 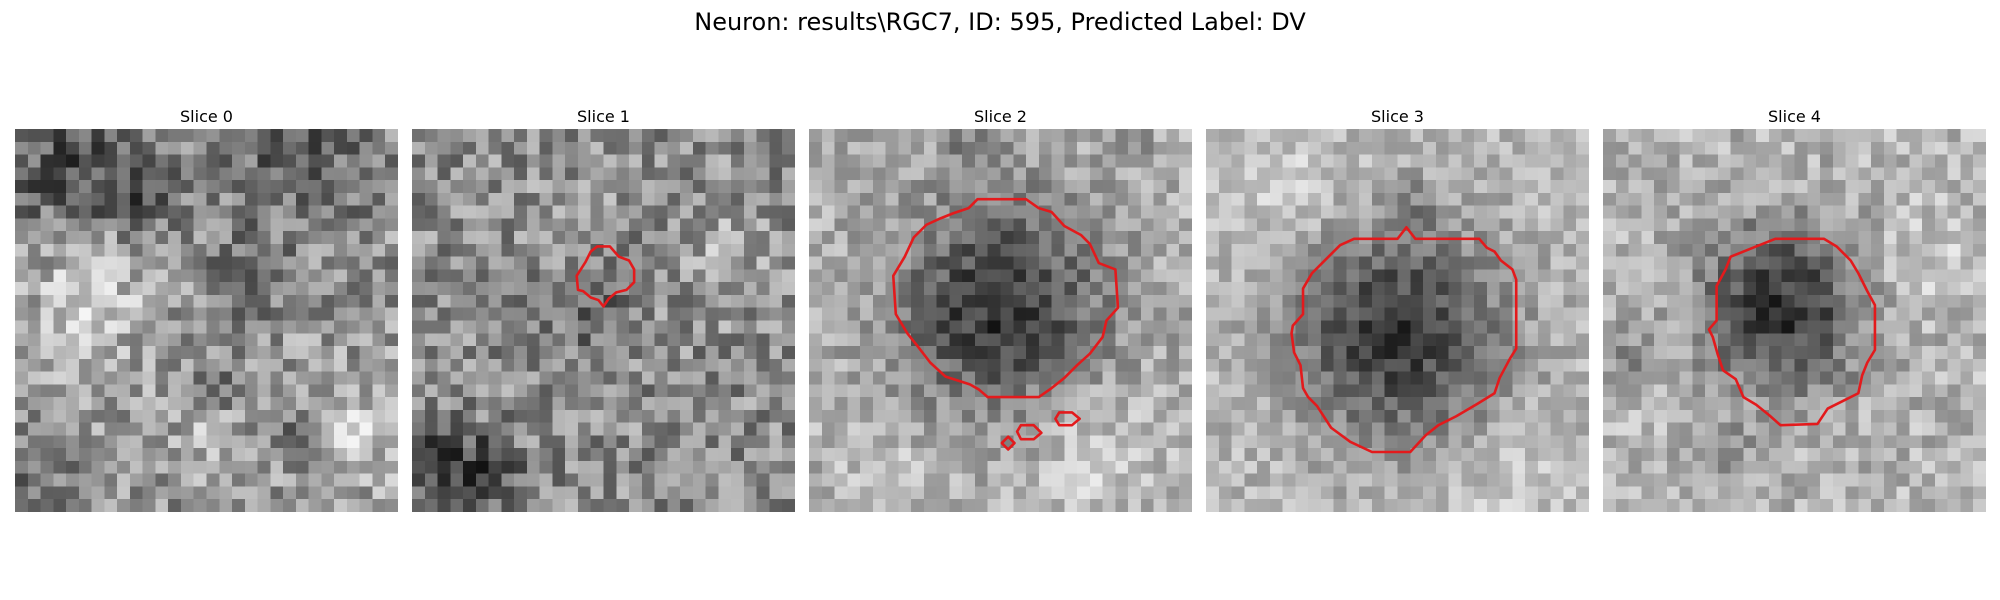 I want to click on slice-panel-4: Slice 4, so click(x=1794, y=308).